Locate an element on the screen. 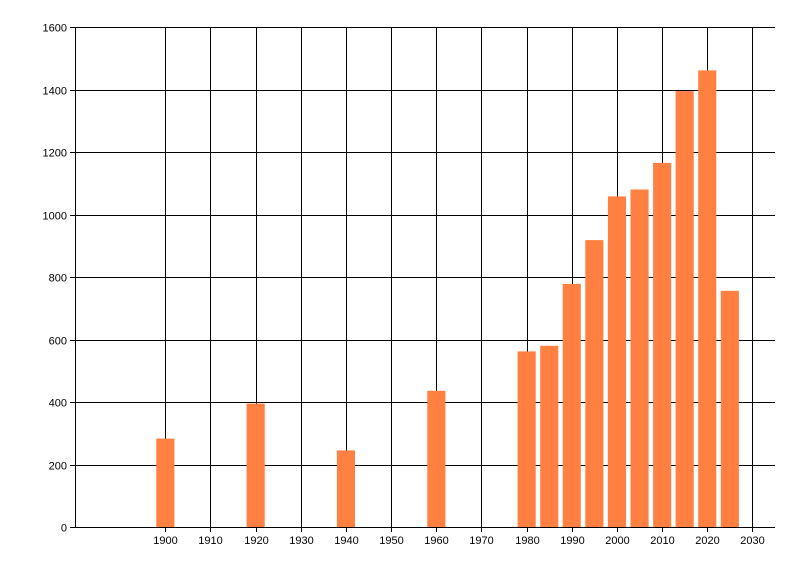  y-tick-label: 1000 is located at coordinates (55, 217).